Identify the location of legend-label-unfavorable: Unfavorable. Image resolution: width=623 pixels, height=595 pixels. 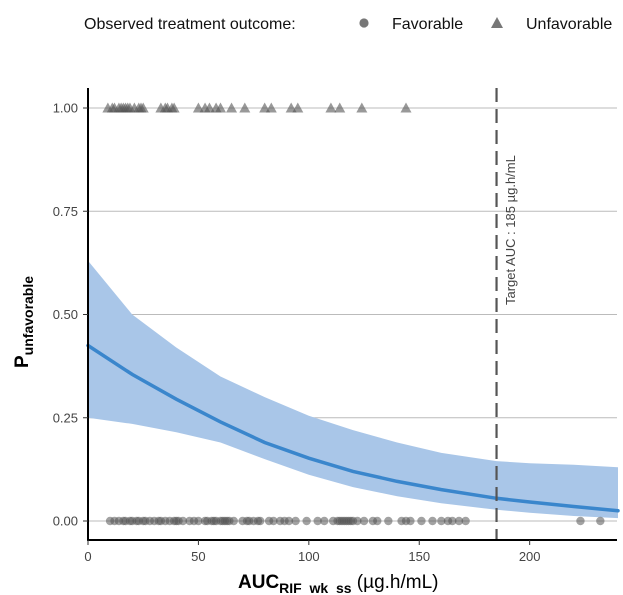
(569, 24).